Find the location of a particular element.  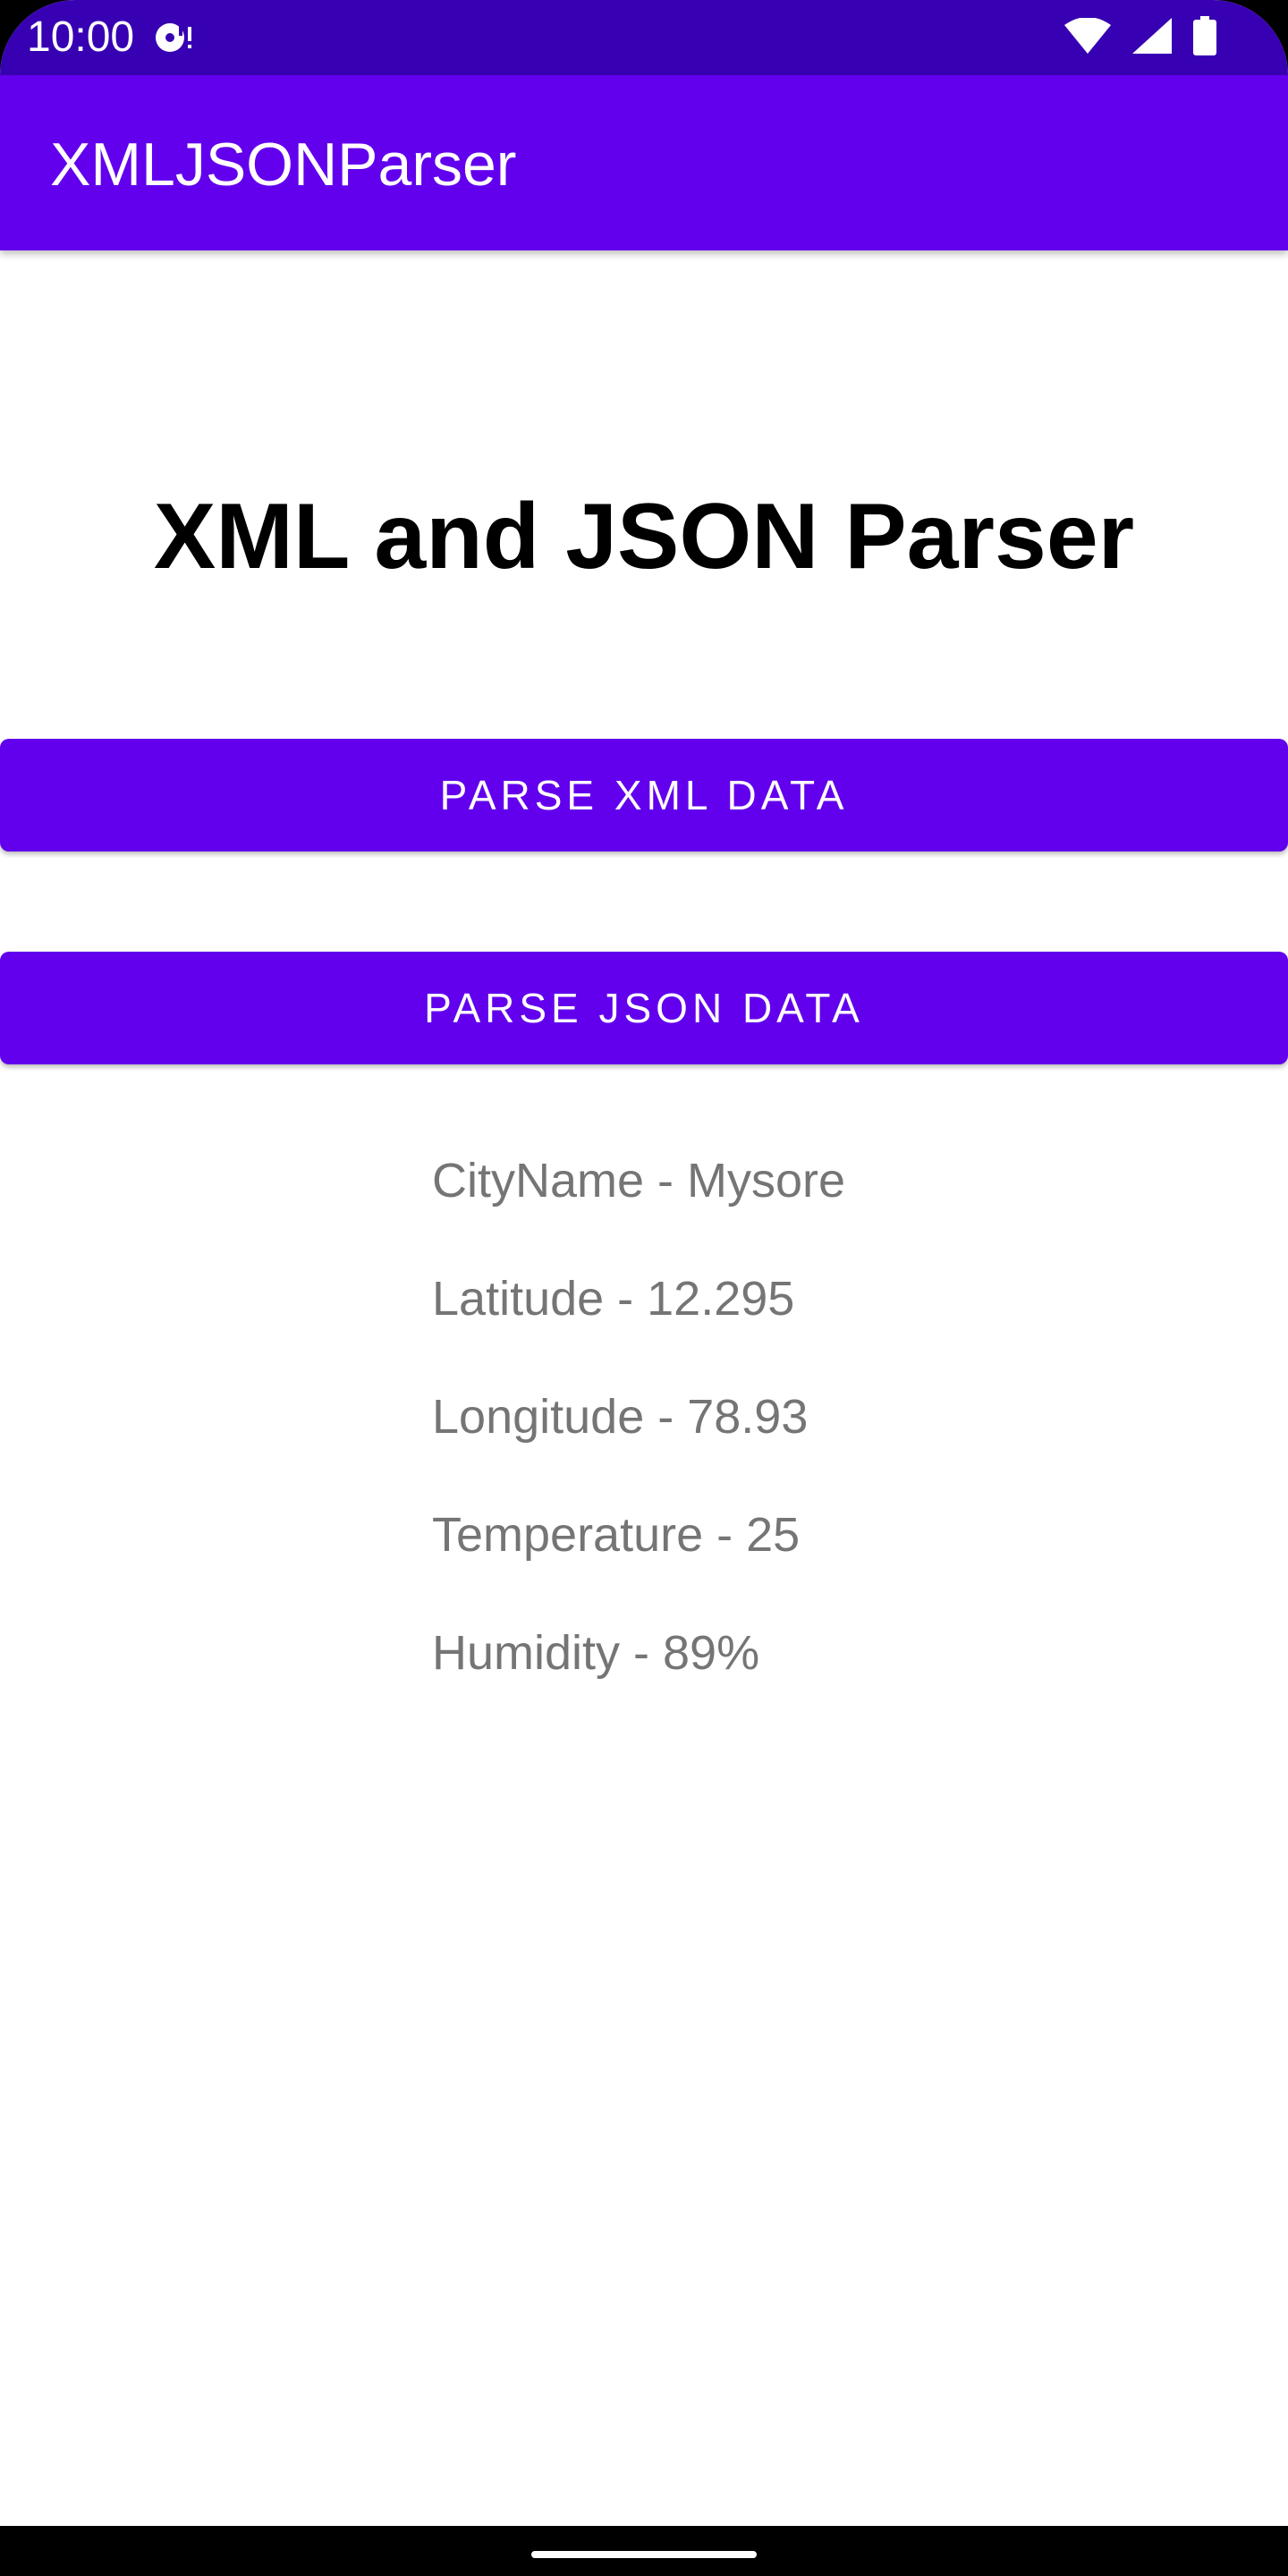

app-title: XMLJSONParser is located at coordinates (283, 165).